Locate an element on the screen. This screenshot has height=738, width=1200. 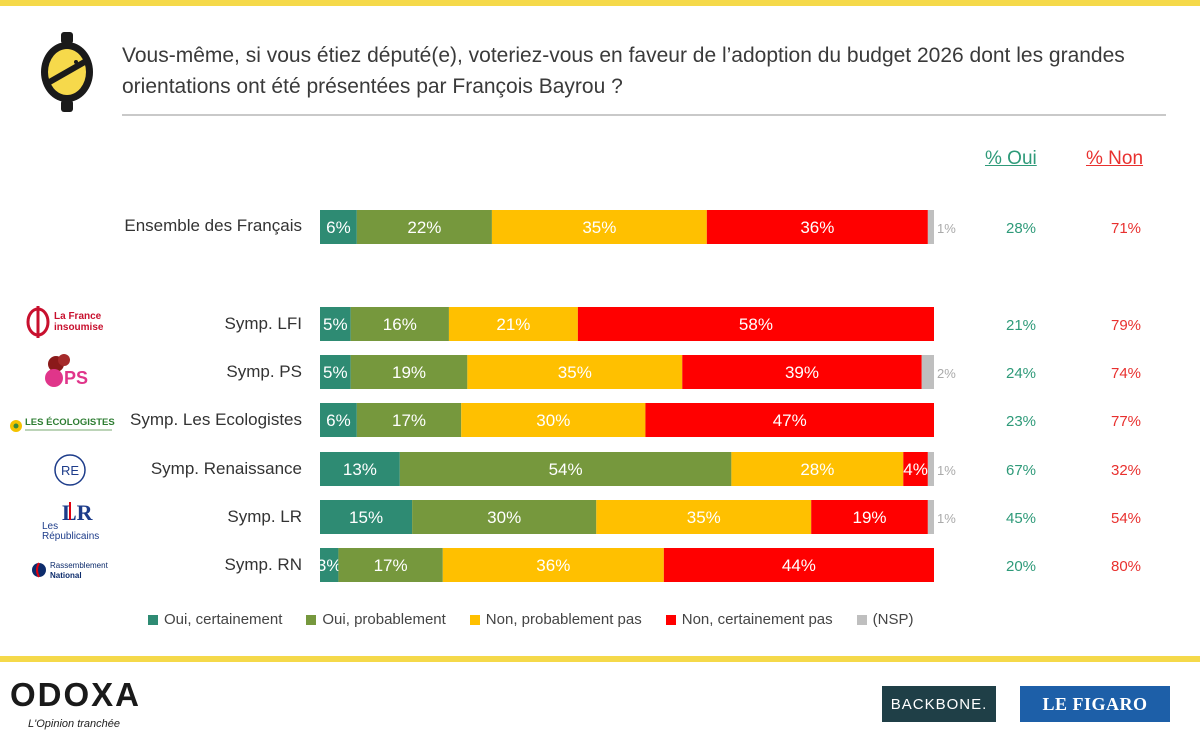
bar-segment-symp-lr-nsp is located at coordinates (930, 517).